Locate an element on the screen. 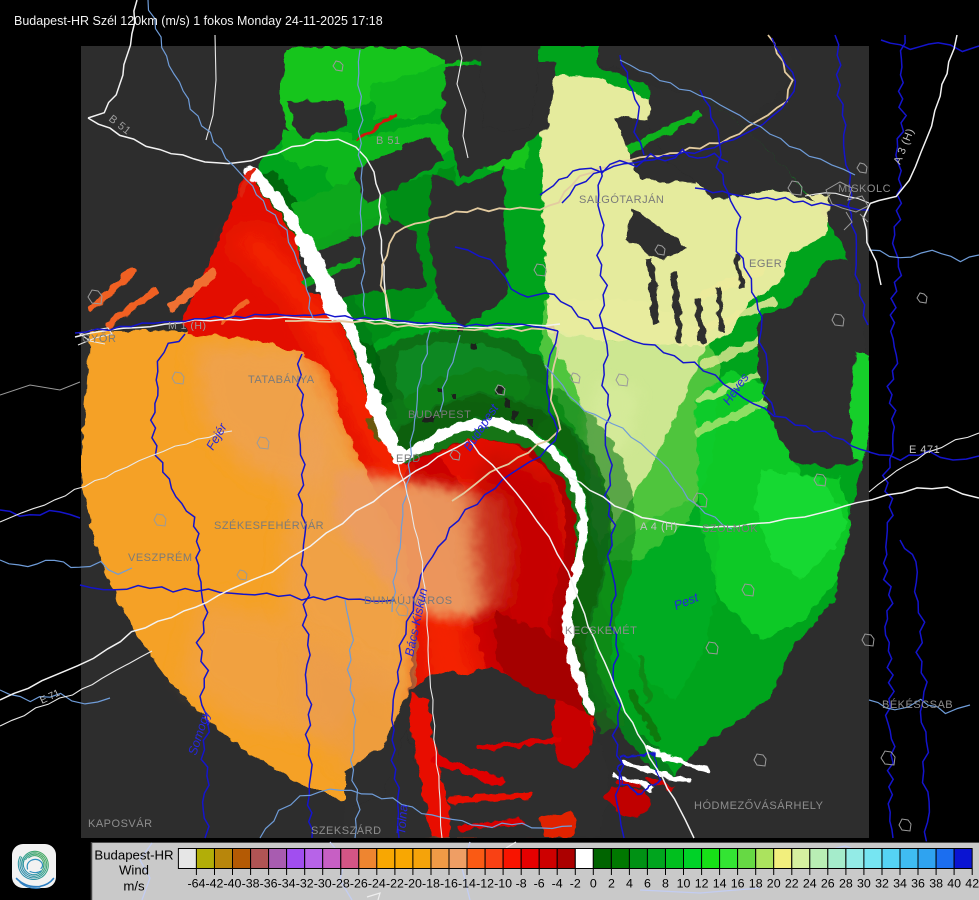 This screenshot has width=979, height=900. svg-text: Budapest-HR is located at coordinates (133, 855).